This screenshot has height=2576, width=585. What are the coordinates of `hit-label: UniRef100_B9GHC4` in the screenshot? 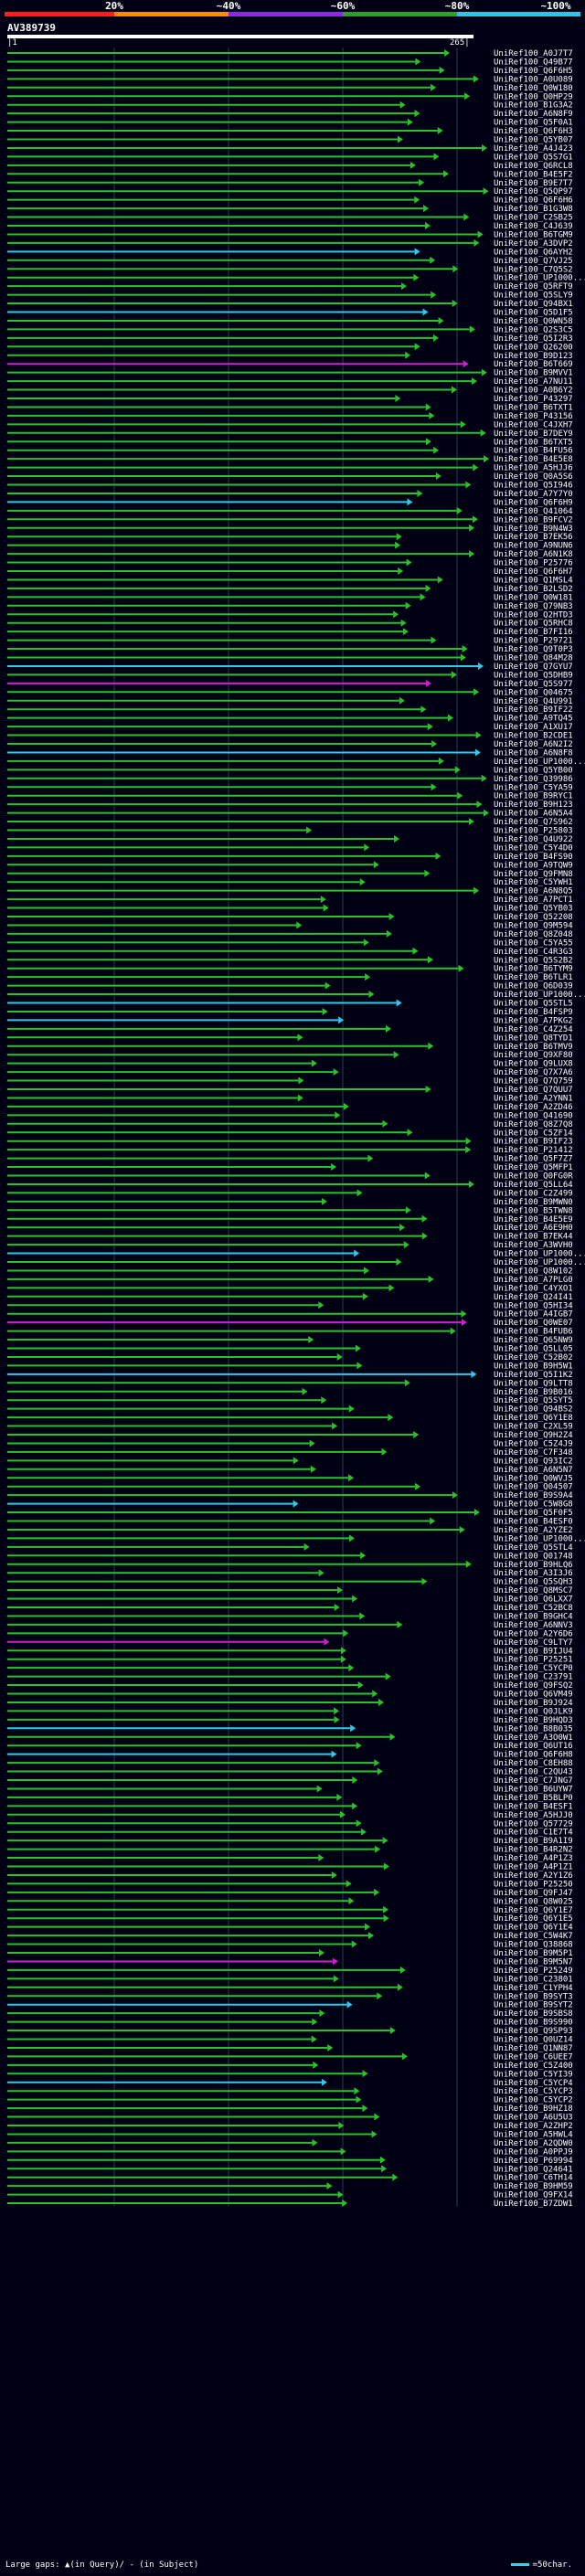 It's located at (534, 1616).